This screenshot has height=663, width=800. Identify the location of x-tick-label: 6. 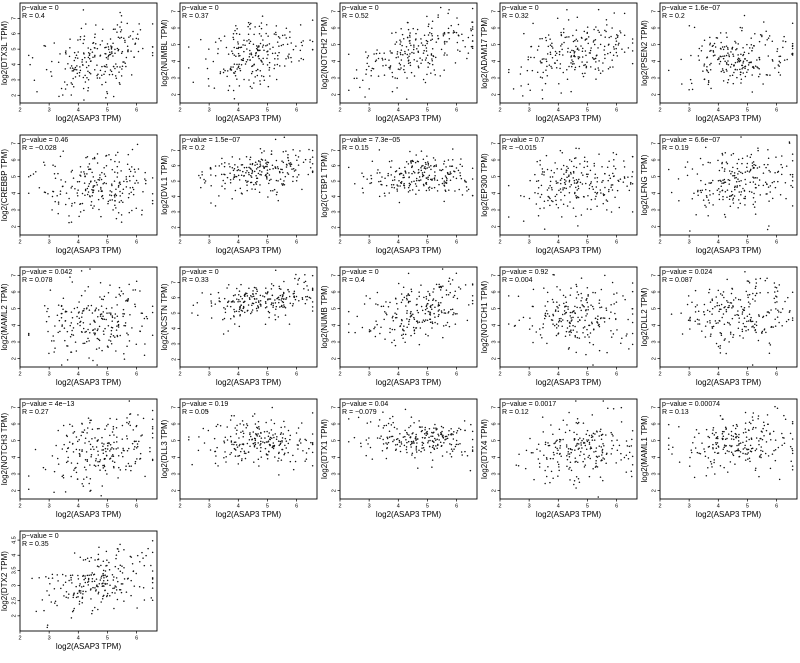
(456, 375).